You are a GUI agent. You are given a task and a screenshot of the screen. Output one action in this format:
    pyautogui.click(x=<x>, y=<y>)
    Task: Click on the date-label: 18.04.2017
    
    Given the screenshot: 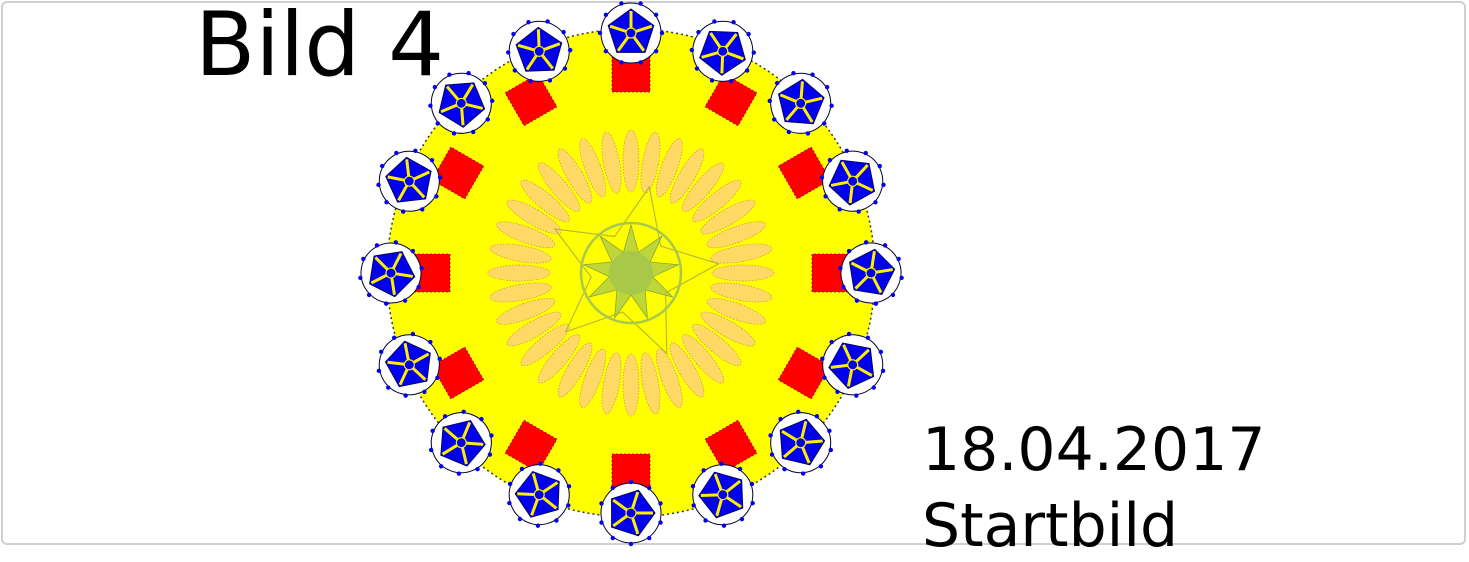 What is the action you would take?
    pyautogui.click(x=1094, y=450)
    